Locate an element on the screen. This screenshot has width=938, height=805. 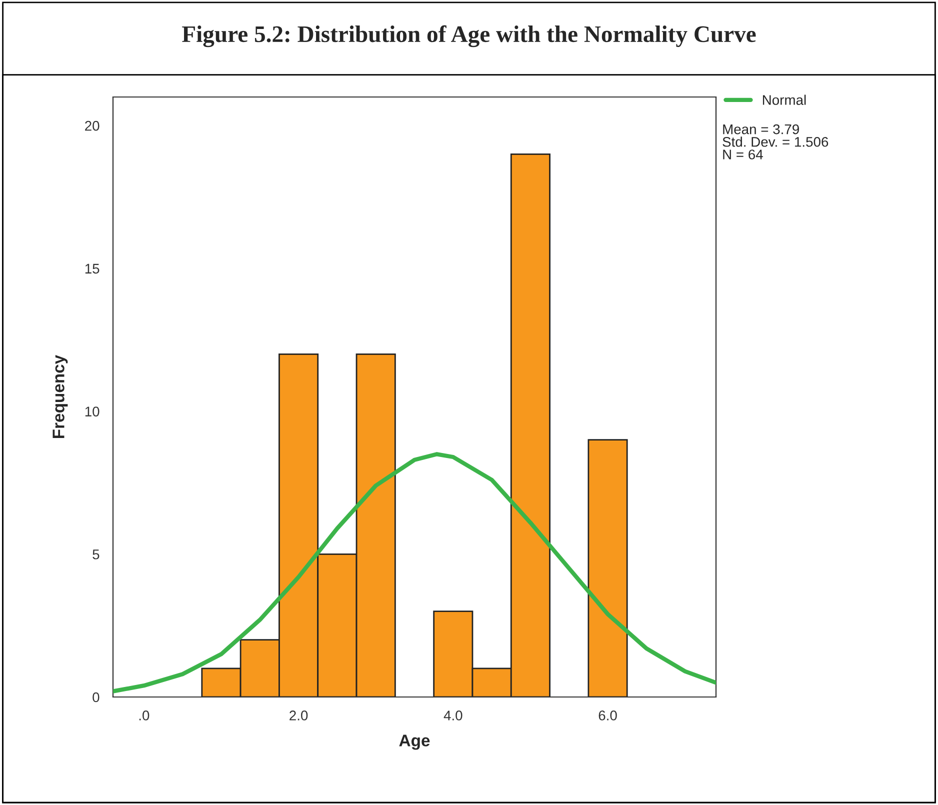
text: Mean = 3.79 is located at coordinates (761, 129).